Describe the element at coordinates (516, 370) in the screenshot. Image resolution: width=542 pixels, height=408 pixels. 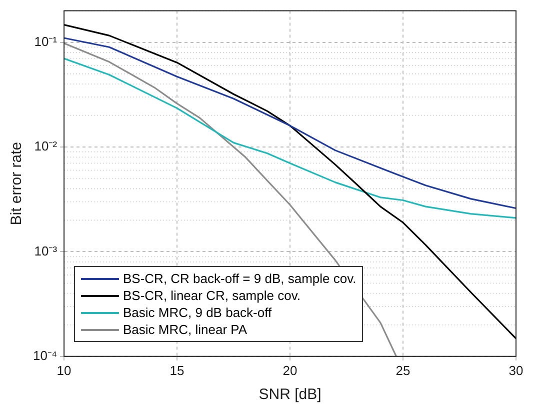
I see `x-tick-label: 30` at that location.